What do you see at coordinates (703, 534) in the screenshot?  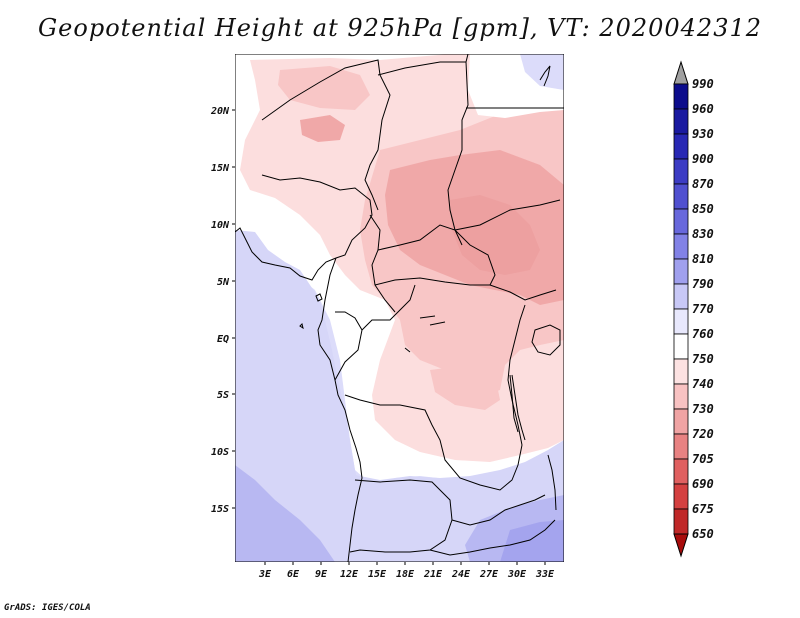 I see `colorbar-label: 650` at bounding box center [703, 534].